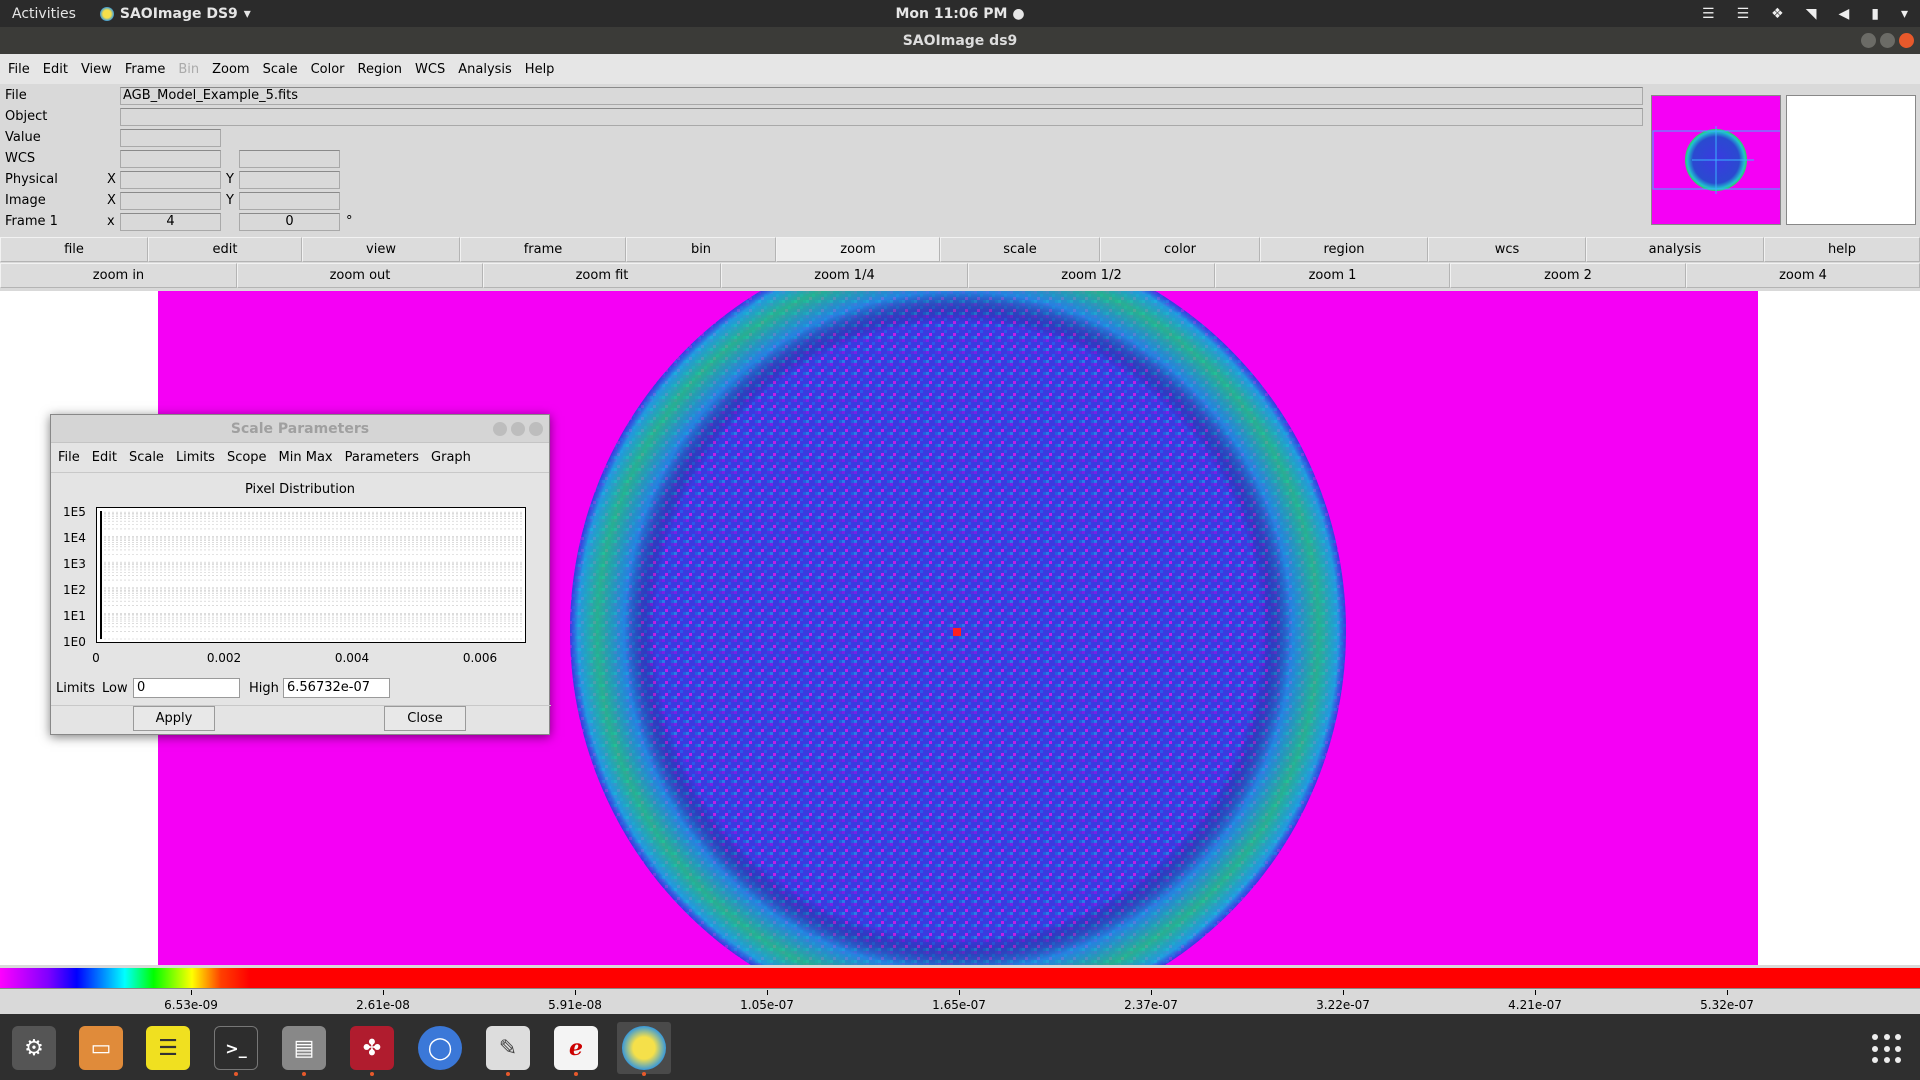 Image resolution: width=1920 pixels, height=1080 pixels. What do you see at coordinates (508, 1049) in the screenshot?
I see `dock-text-editor: ✎` at bounding box center [508, 1049].